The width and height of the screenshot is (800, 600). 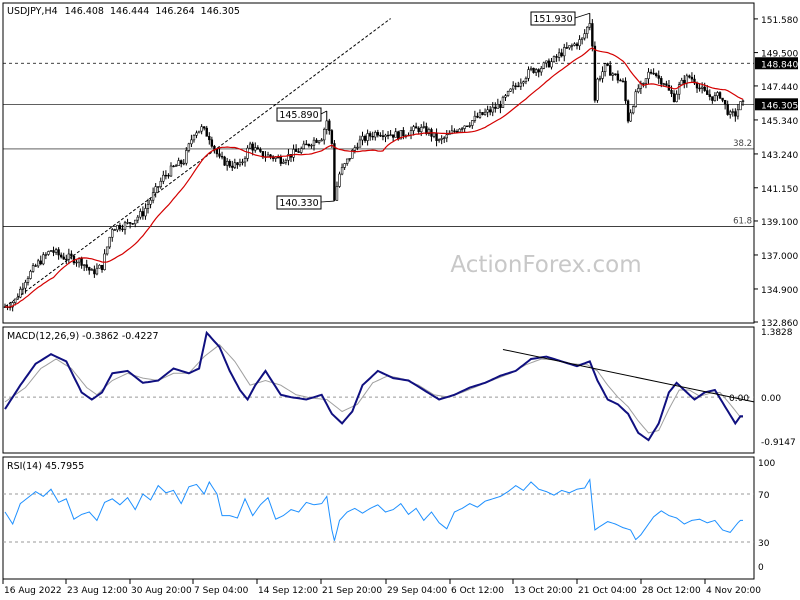 What do you see at coordinates (299, 114) in the screenshot?
I see `annotation-box` at bounding box center [299, 114].